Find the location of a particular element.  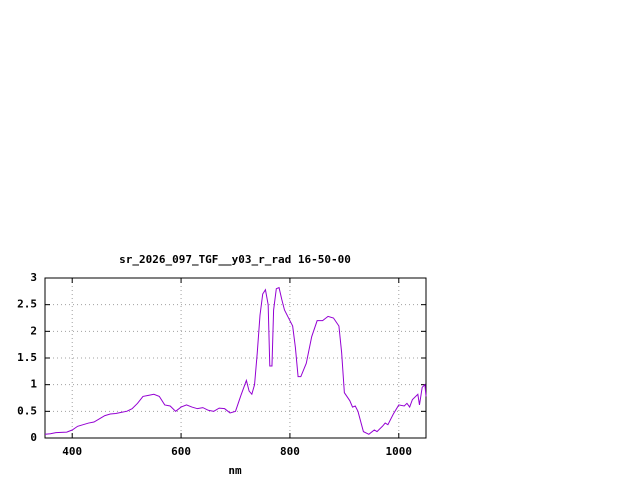

y-tick-label: 2 is located at coordinates (33, 330).